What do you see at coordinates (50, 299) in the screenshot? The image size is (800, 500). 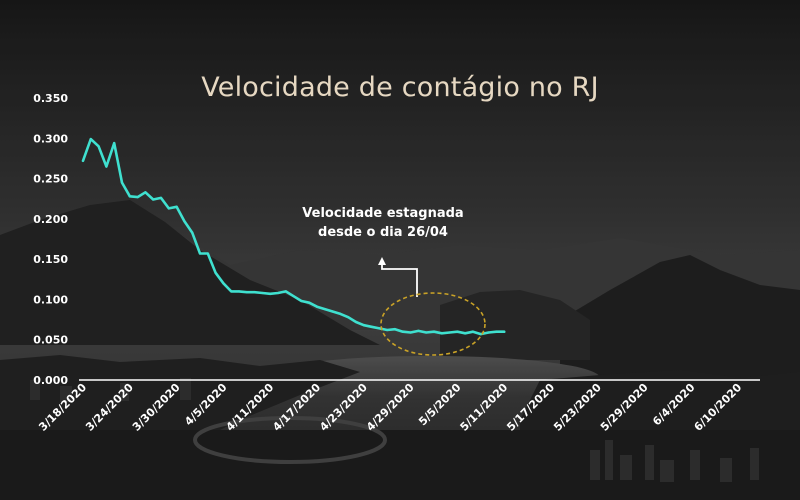 I see `y-tick-label: 0.100` at bounding box center [50, 299].